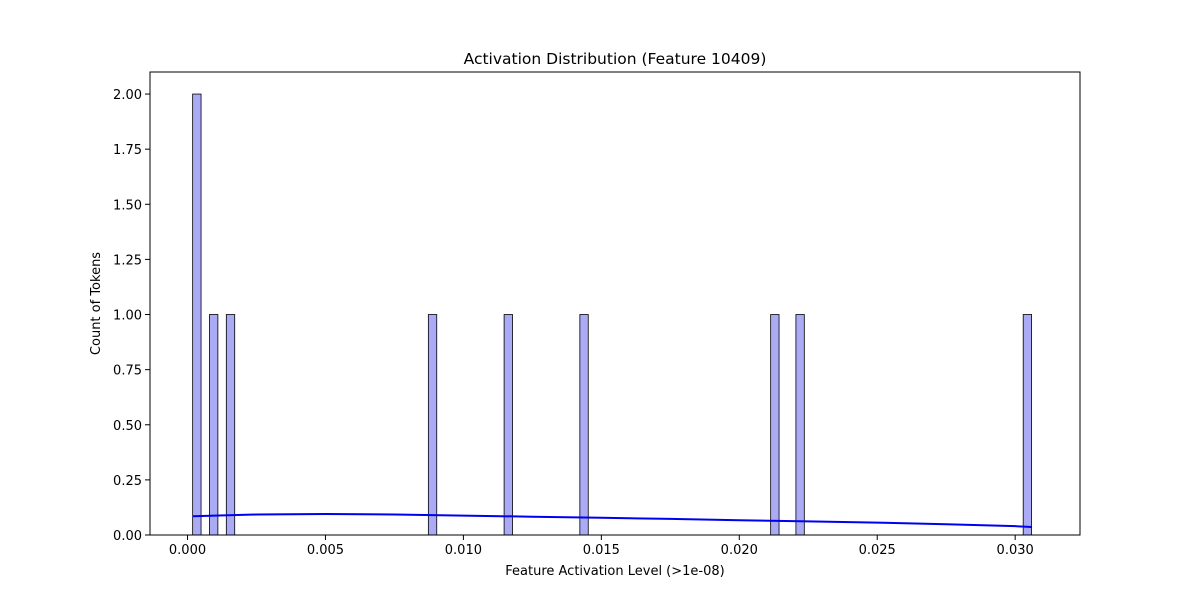 This screenshot has width=1200, height=600. Describe the element at coordinates (127, 95) in the screenshot. I see `y-tick-label-8: 2.00` at that location.